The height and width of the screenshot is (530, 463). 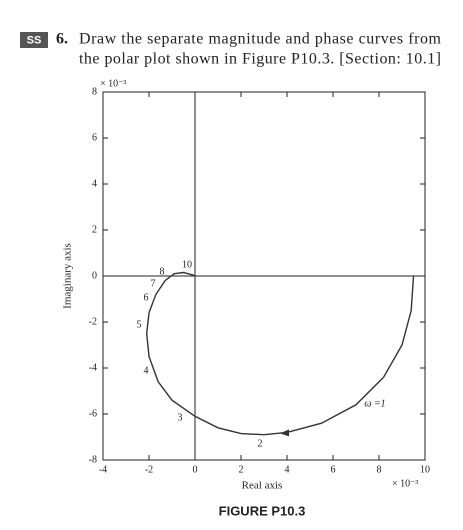 What do you see at coordinates (93, 413) in the screenshot?
I see `y-tick-label: -6` at bounding box center [93, 413].